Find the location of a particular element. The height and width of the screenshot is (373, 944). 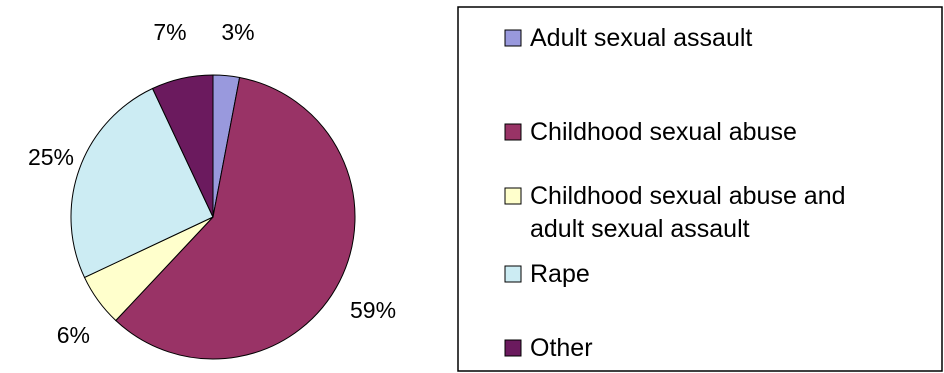

pie-label-4: 25% is located at coordinates (51, 157).